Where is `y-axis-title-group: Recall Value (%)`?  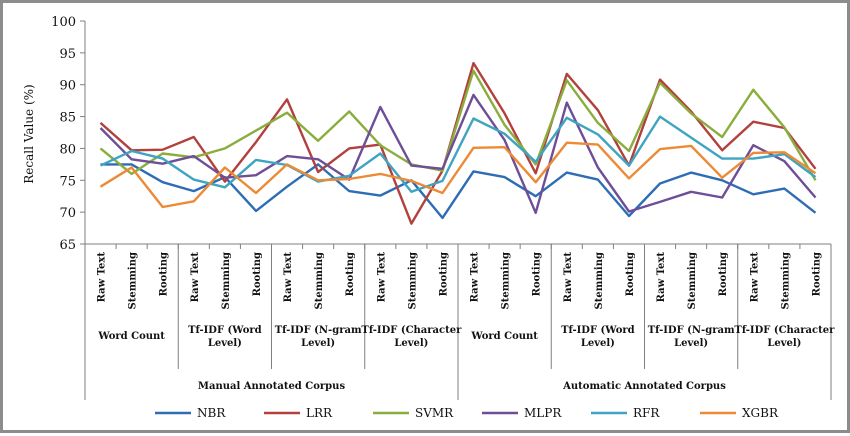 y-axis-title-group: Recall Value (%) is located at coordinates (29, 133).